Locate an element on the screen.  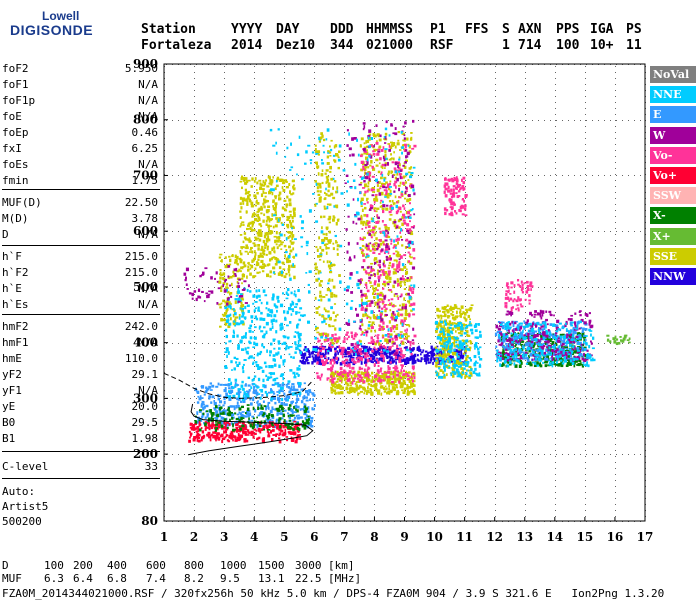
param-value: 3.78 is located at coordinates (145, 218).